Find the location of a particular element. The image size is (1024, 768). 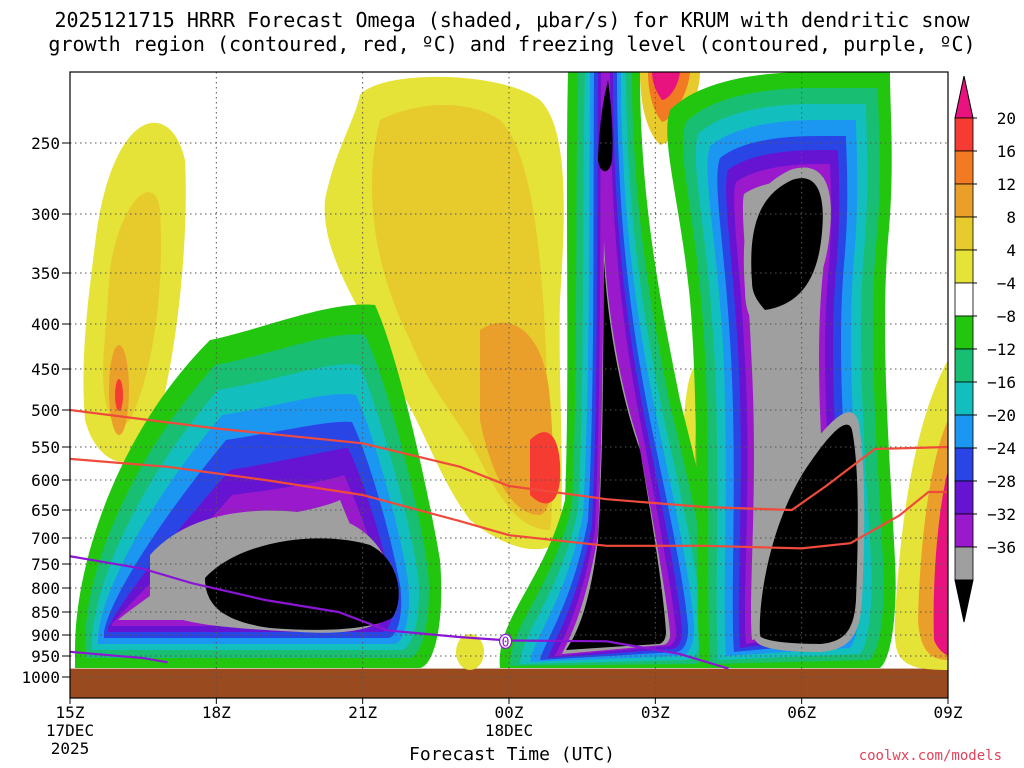

colorbar-label-5: −4 is located at coordinates (1006, 283).